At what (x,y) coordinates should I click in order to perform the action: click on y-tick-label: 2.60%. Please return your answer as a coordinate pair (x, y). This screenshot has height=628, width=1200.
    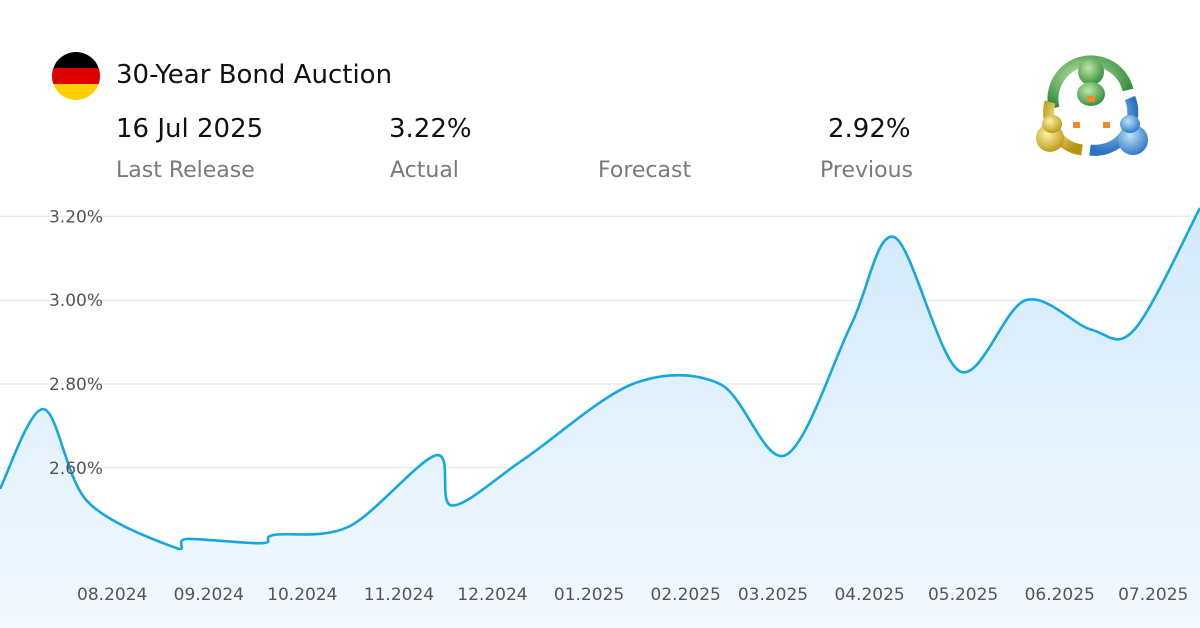
    Looking at the image, I should click on (76, 469).